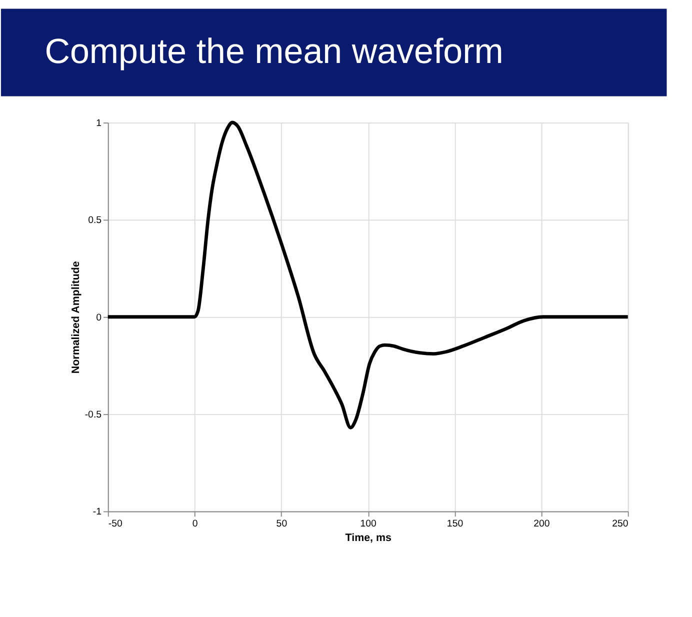 Image resolution: width=692 pixels, height=617 pixels. I want to click on y-tick-label: 0.5, so click(95, 220).